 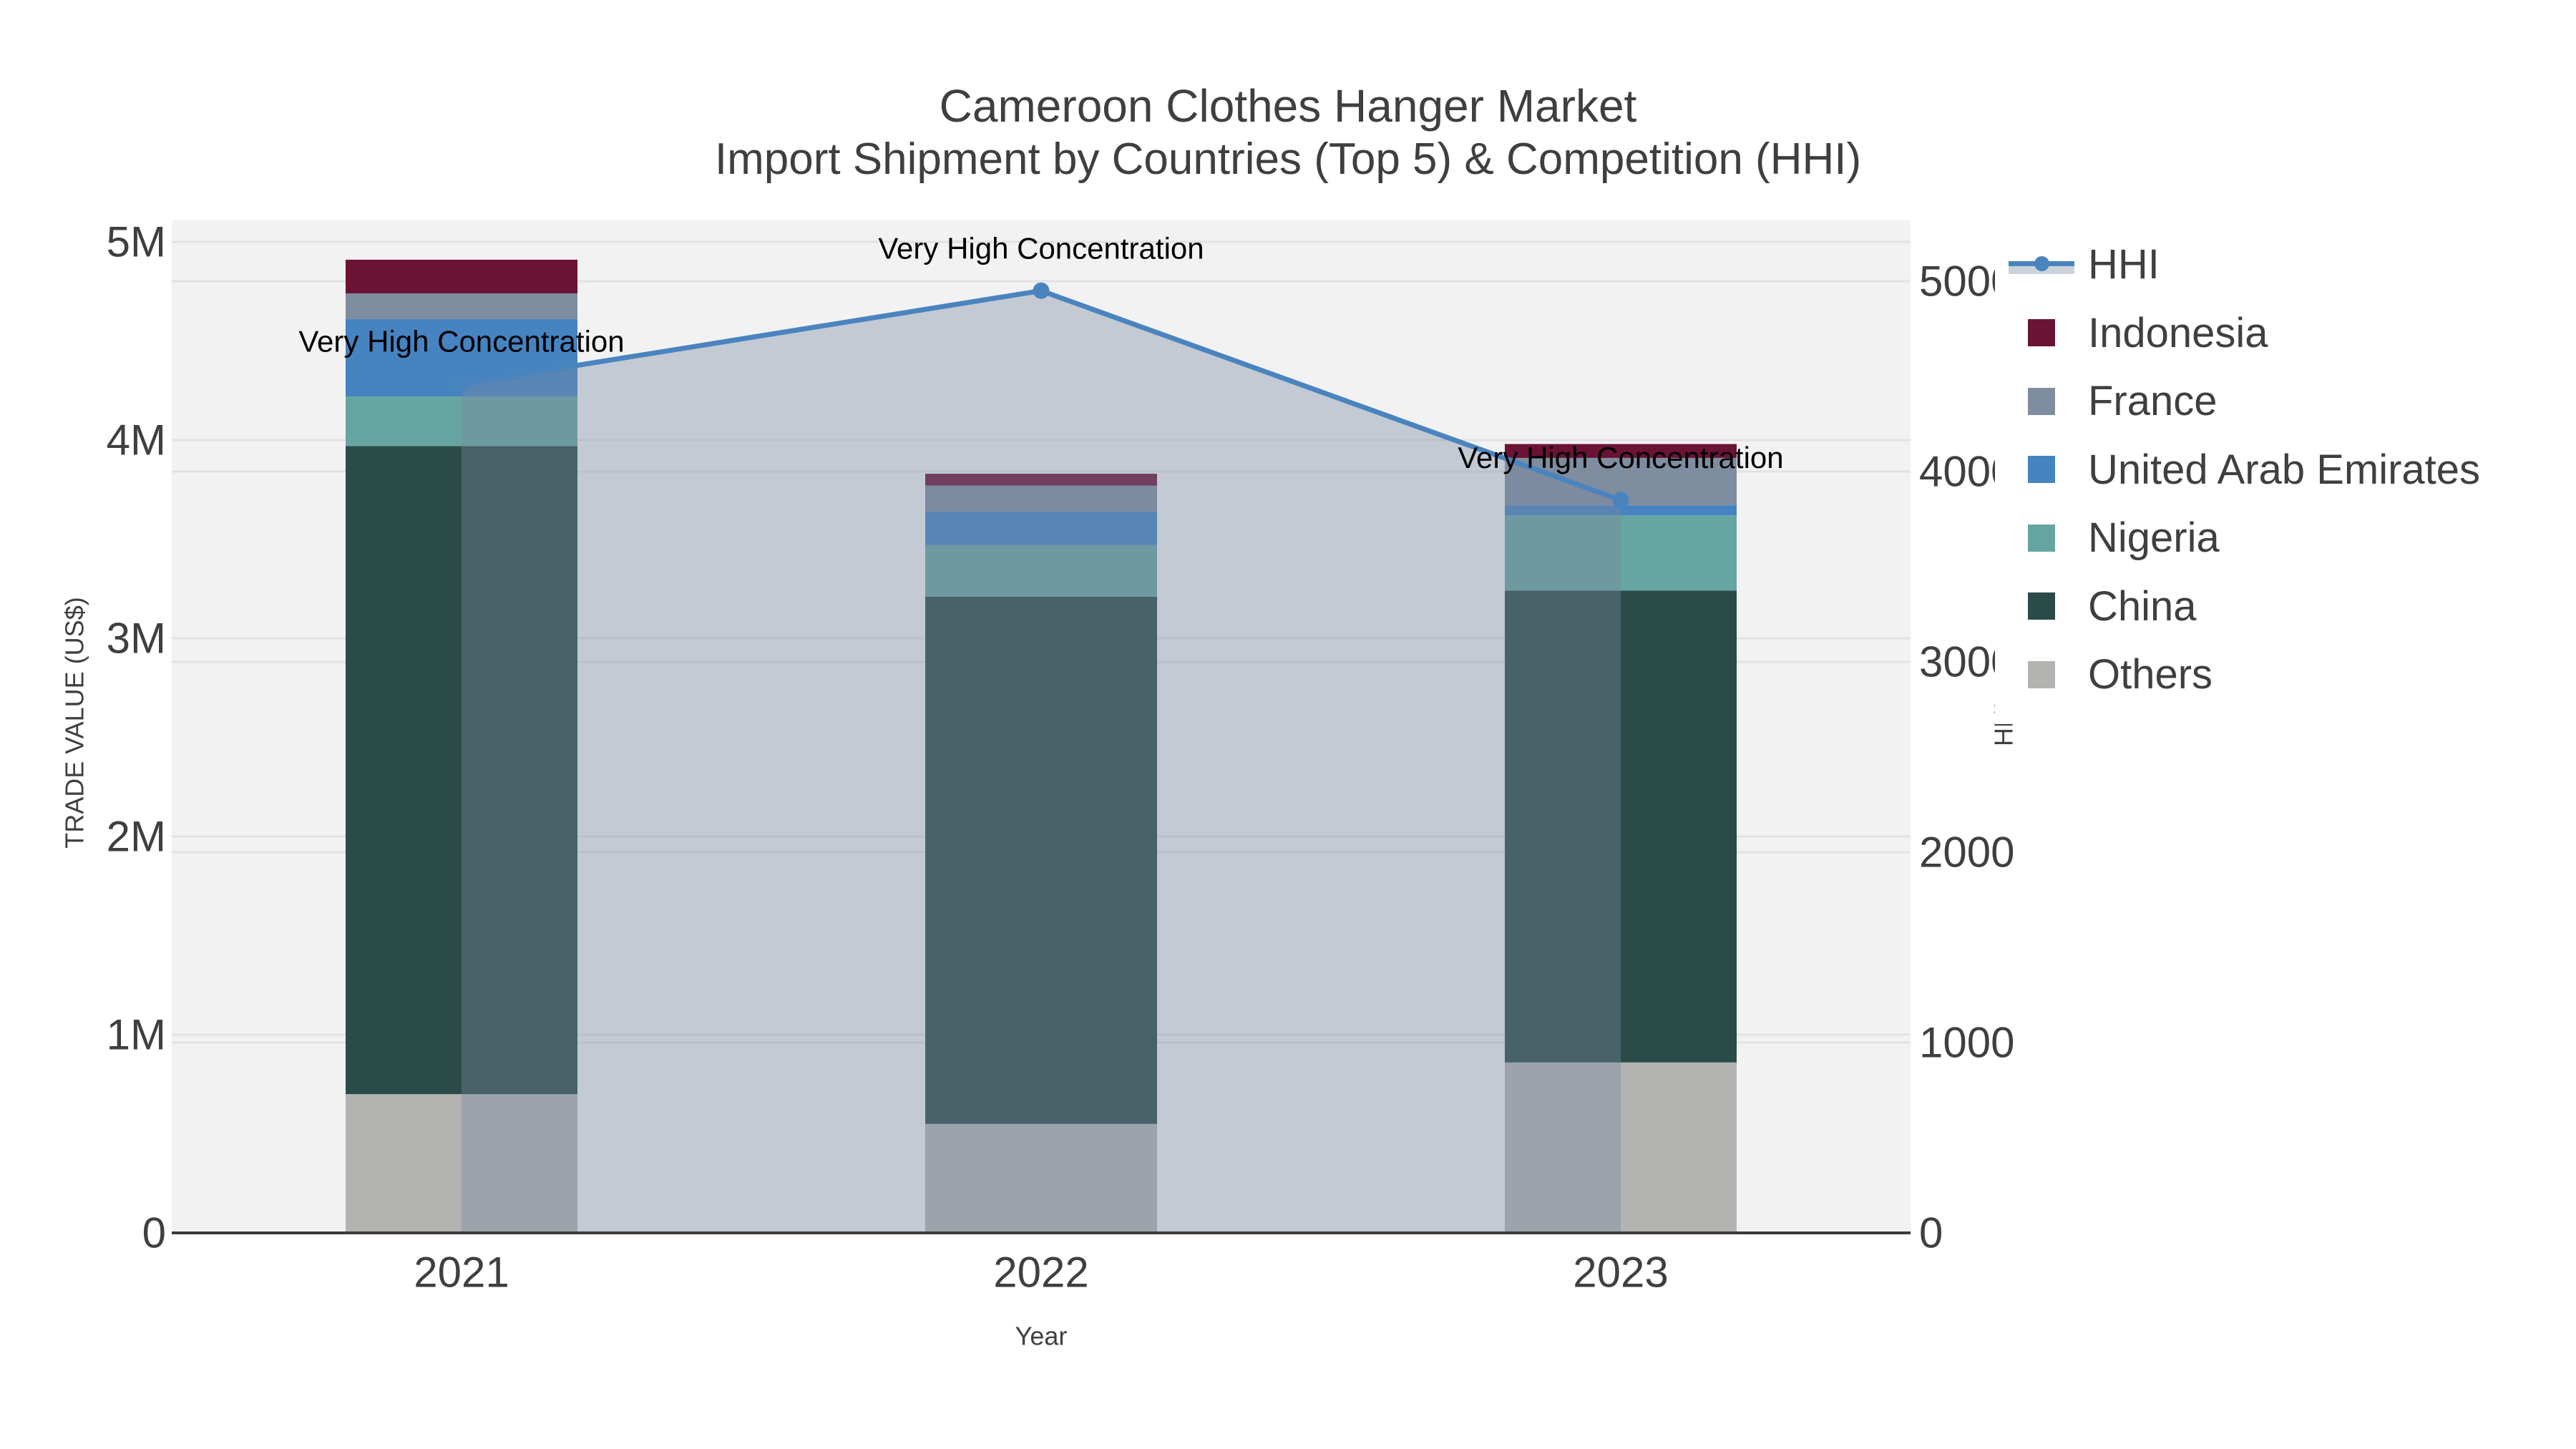 I want to click on france-swatch-icon, so click(x=2042, y=401).